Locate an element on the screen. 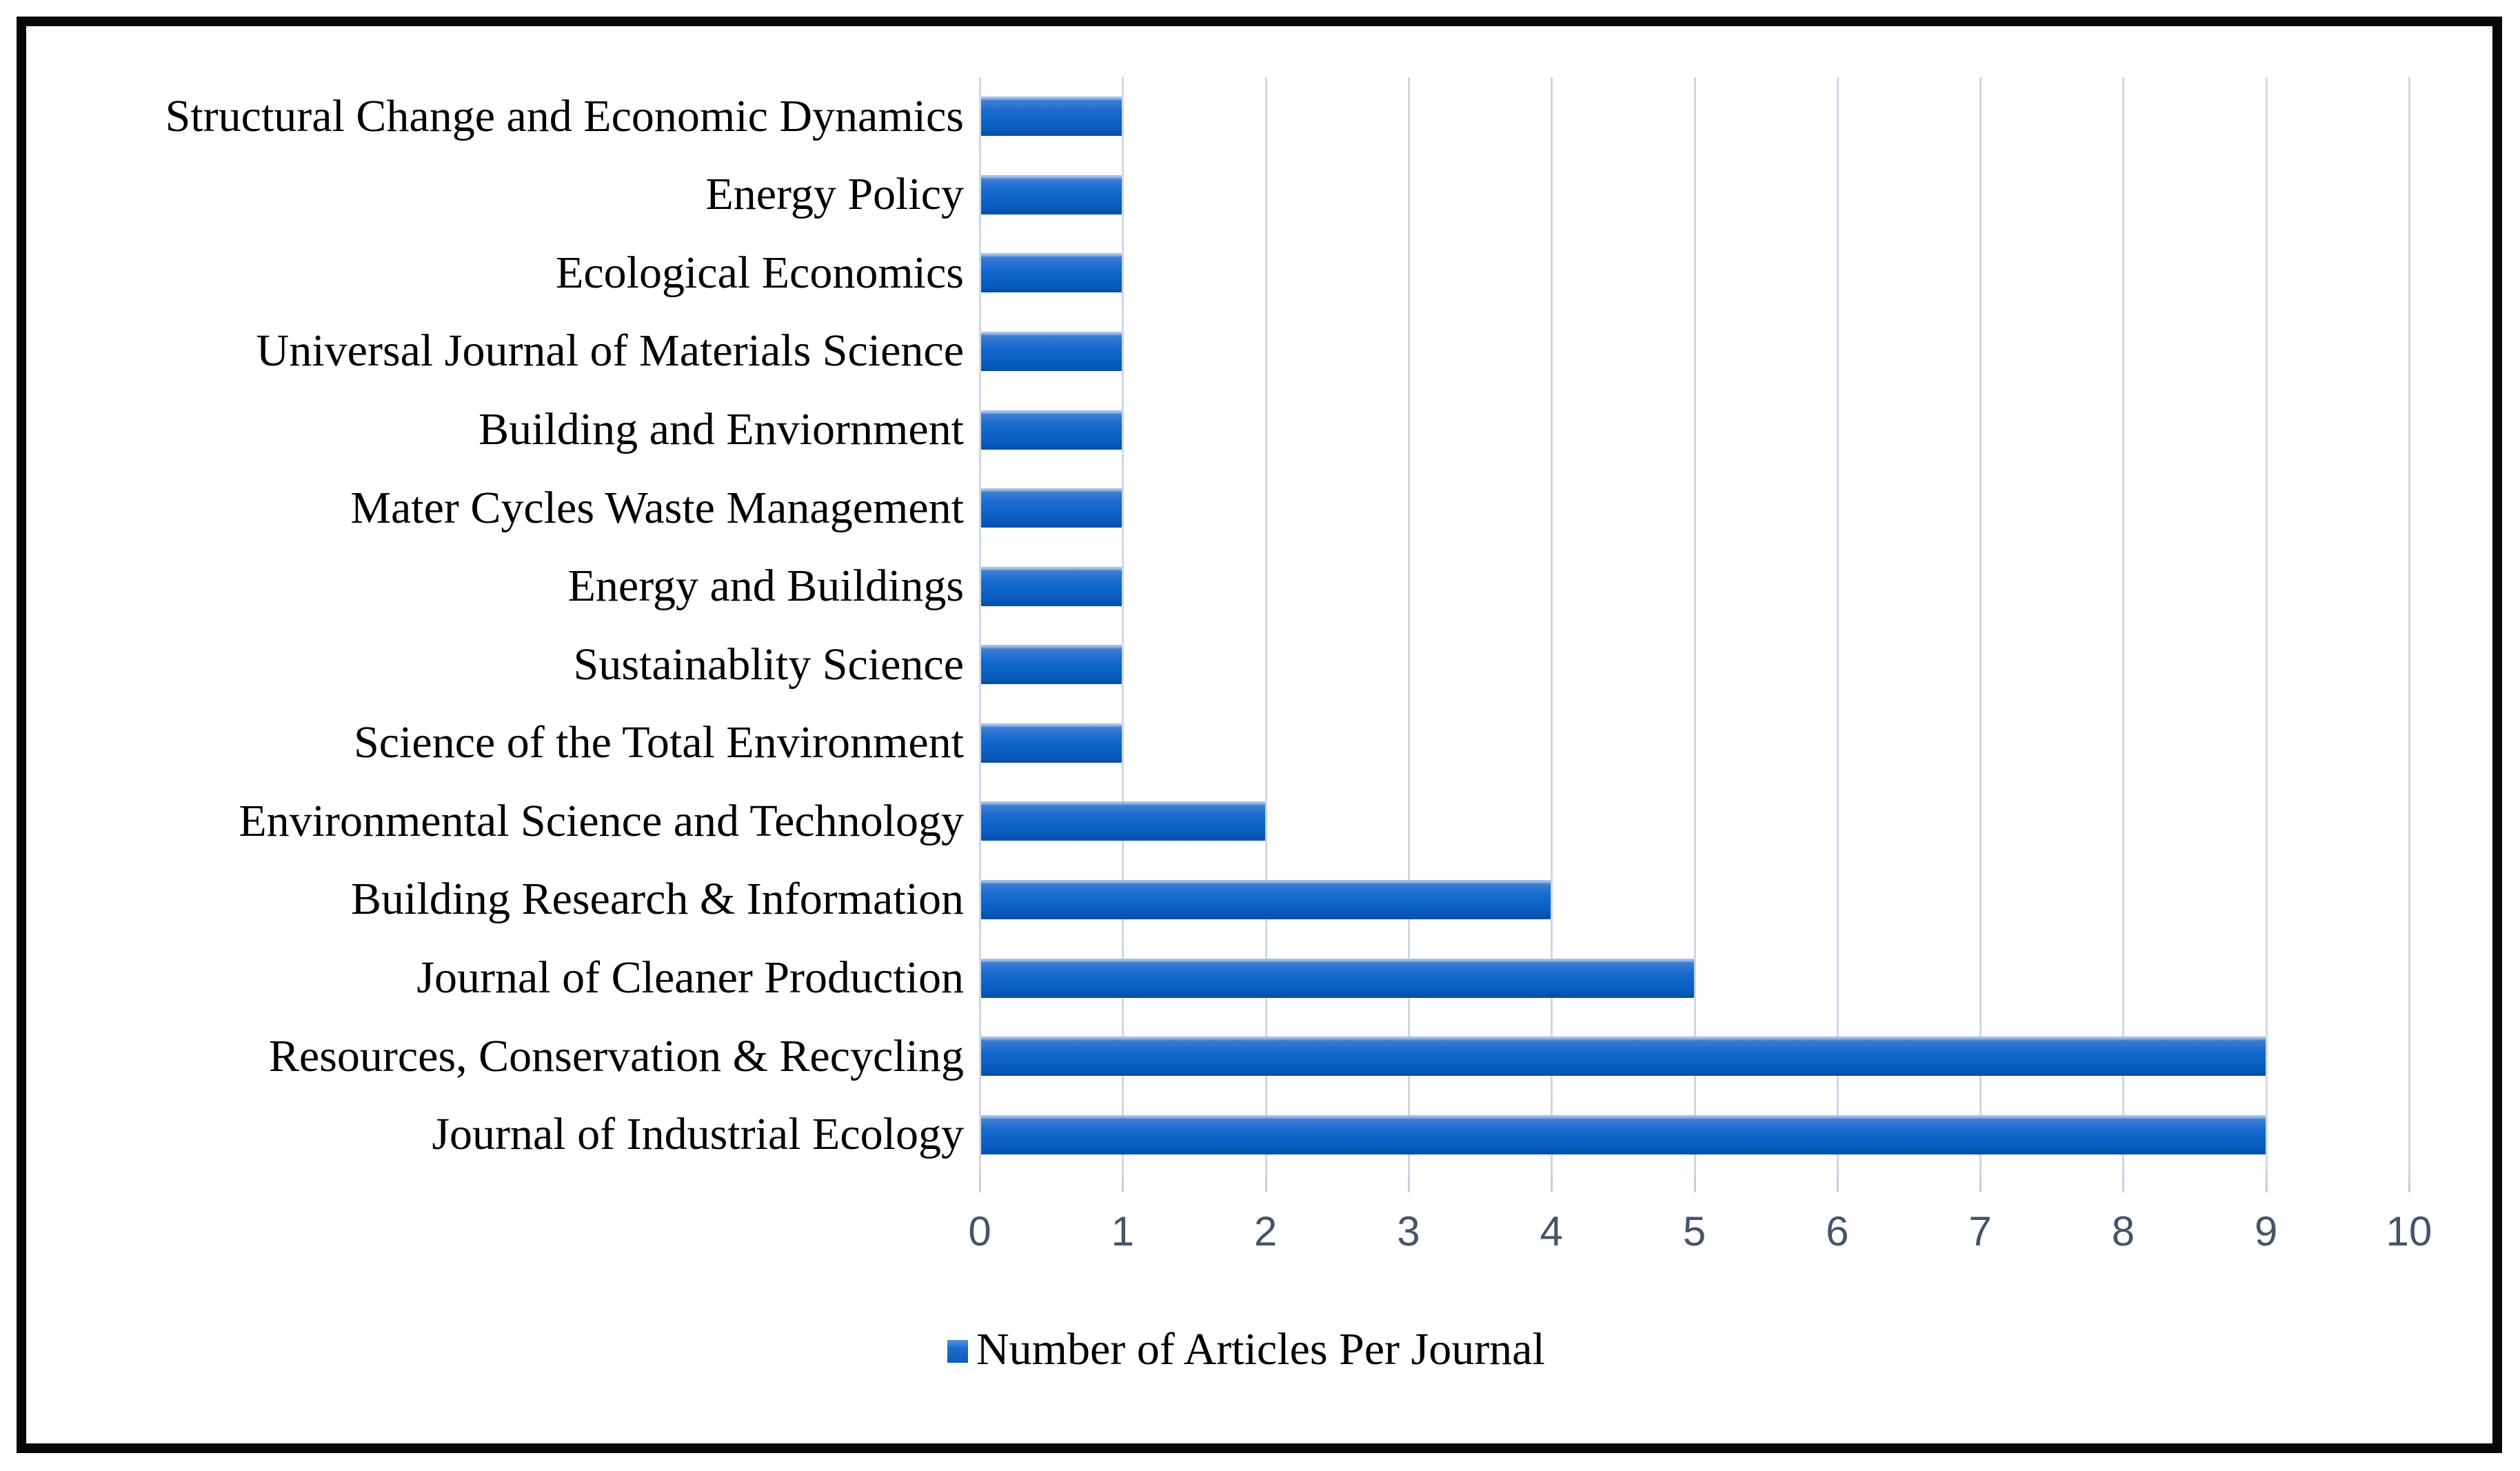 This screenshot has width=2520, height=1471. x-tick-label: 7 is located at coordinates (1980, 1231).